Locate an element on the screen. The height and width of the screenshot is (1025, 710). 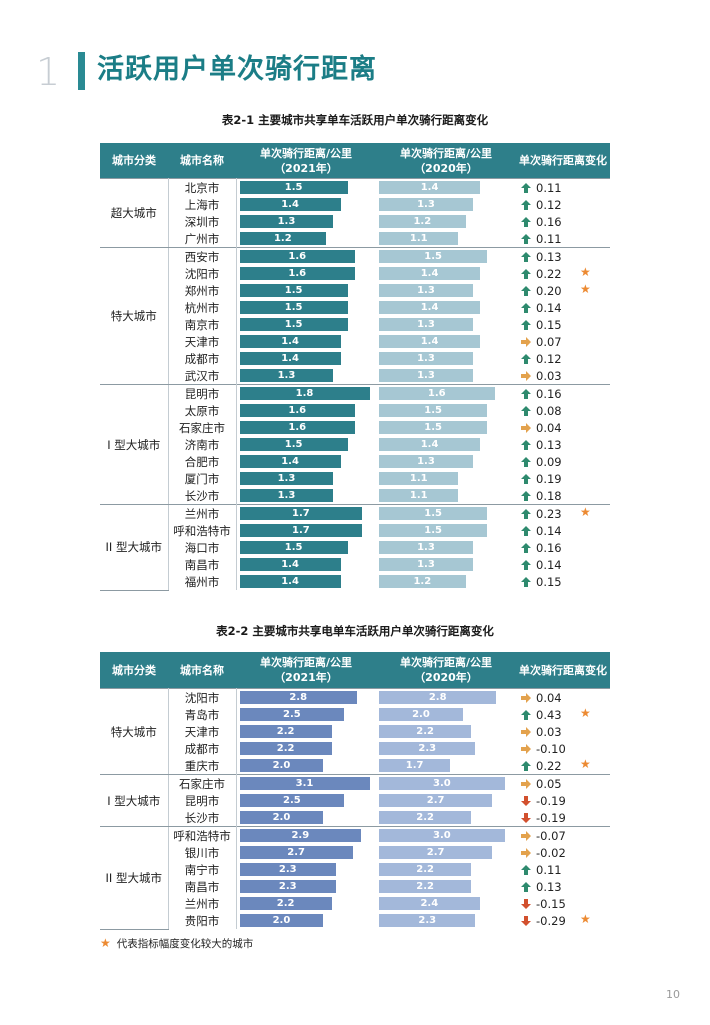
bar-2021: 1.7 is located at coordinates (301, 530).